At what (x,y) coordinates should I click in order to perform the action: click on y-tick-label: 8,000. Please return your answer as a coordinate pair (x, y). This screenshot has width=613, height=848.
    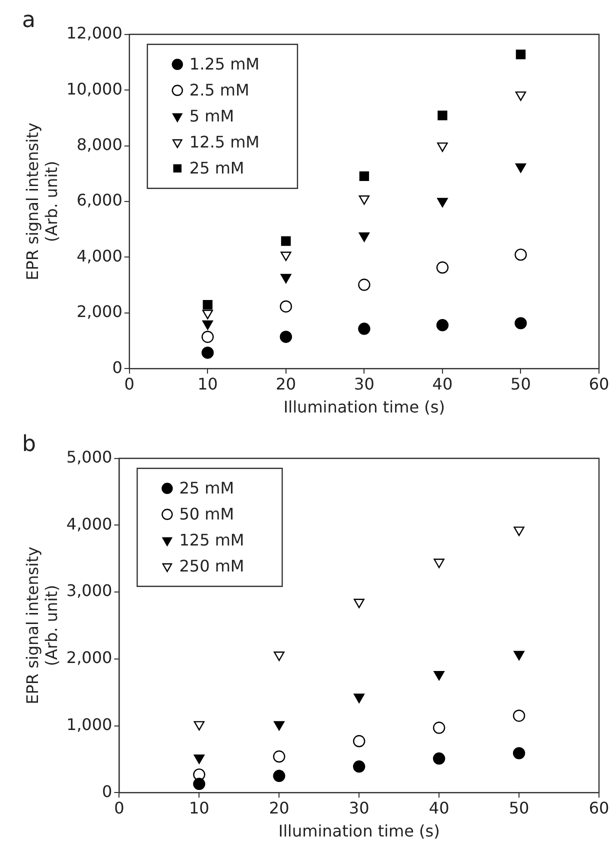
    Looking at the image, I should click on (99, 144).